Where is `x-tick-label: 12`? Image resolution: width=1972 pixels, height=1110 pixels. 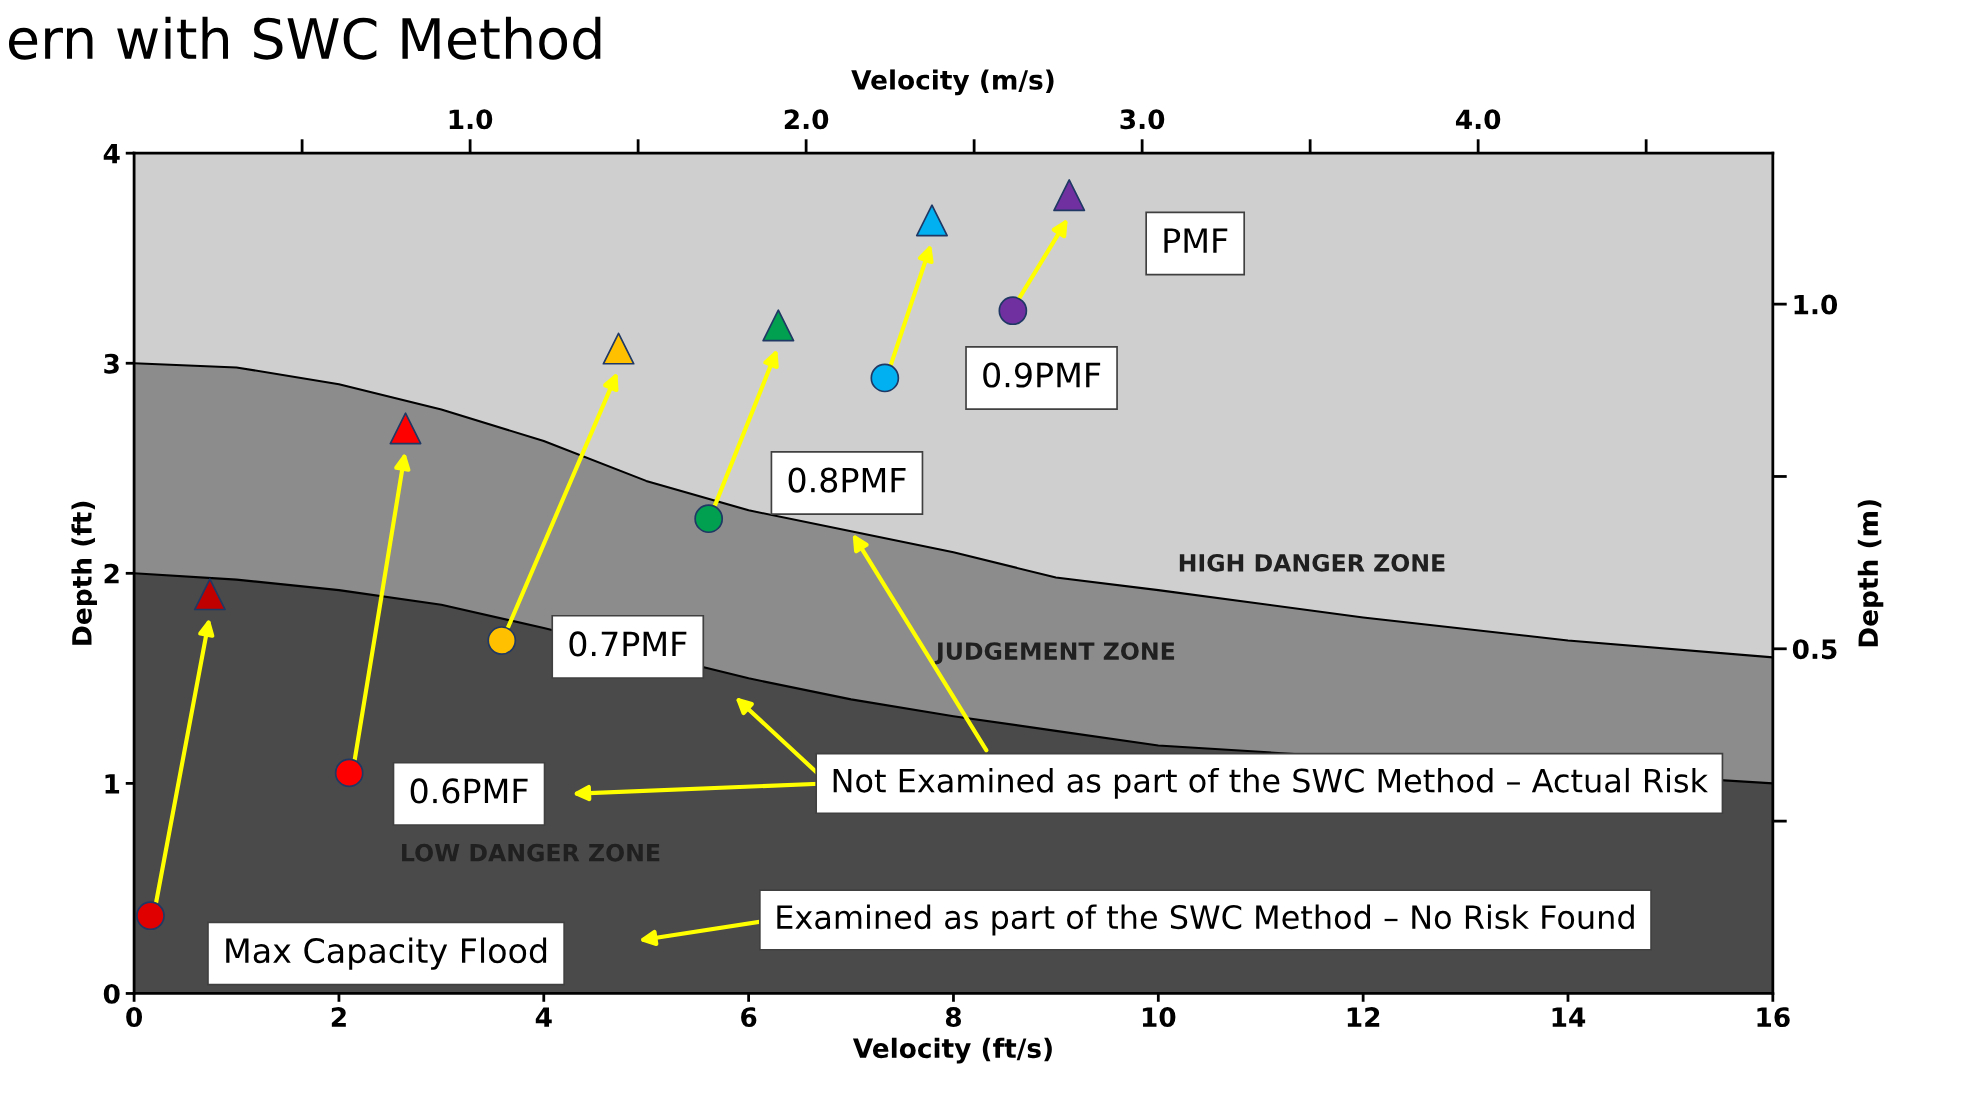
x-tick-label: 12 is located at coordinates (1363, 1017).